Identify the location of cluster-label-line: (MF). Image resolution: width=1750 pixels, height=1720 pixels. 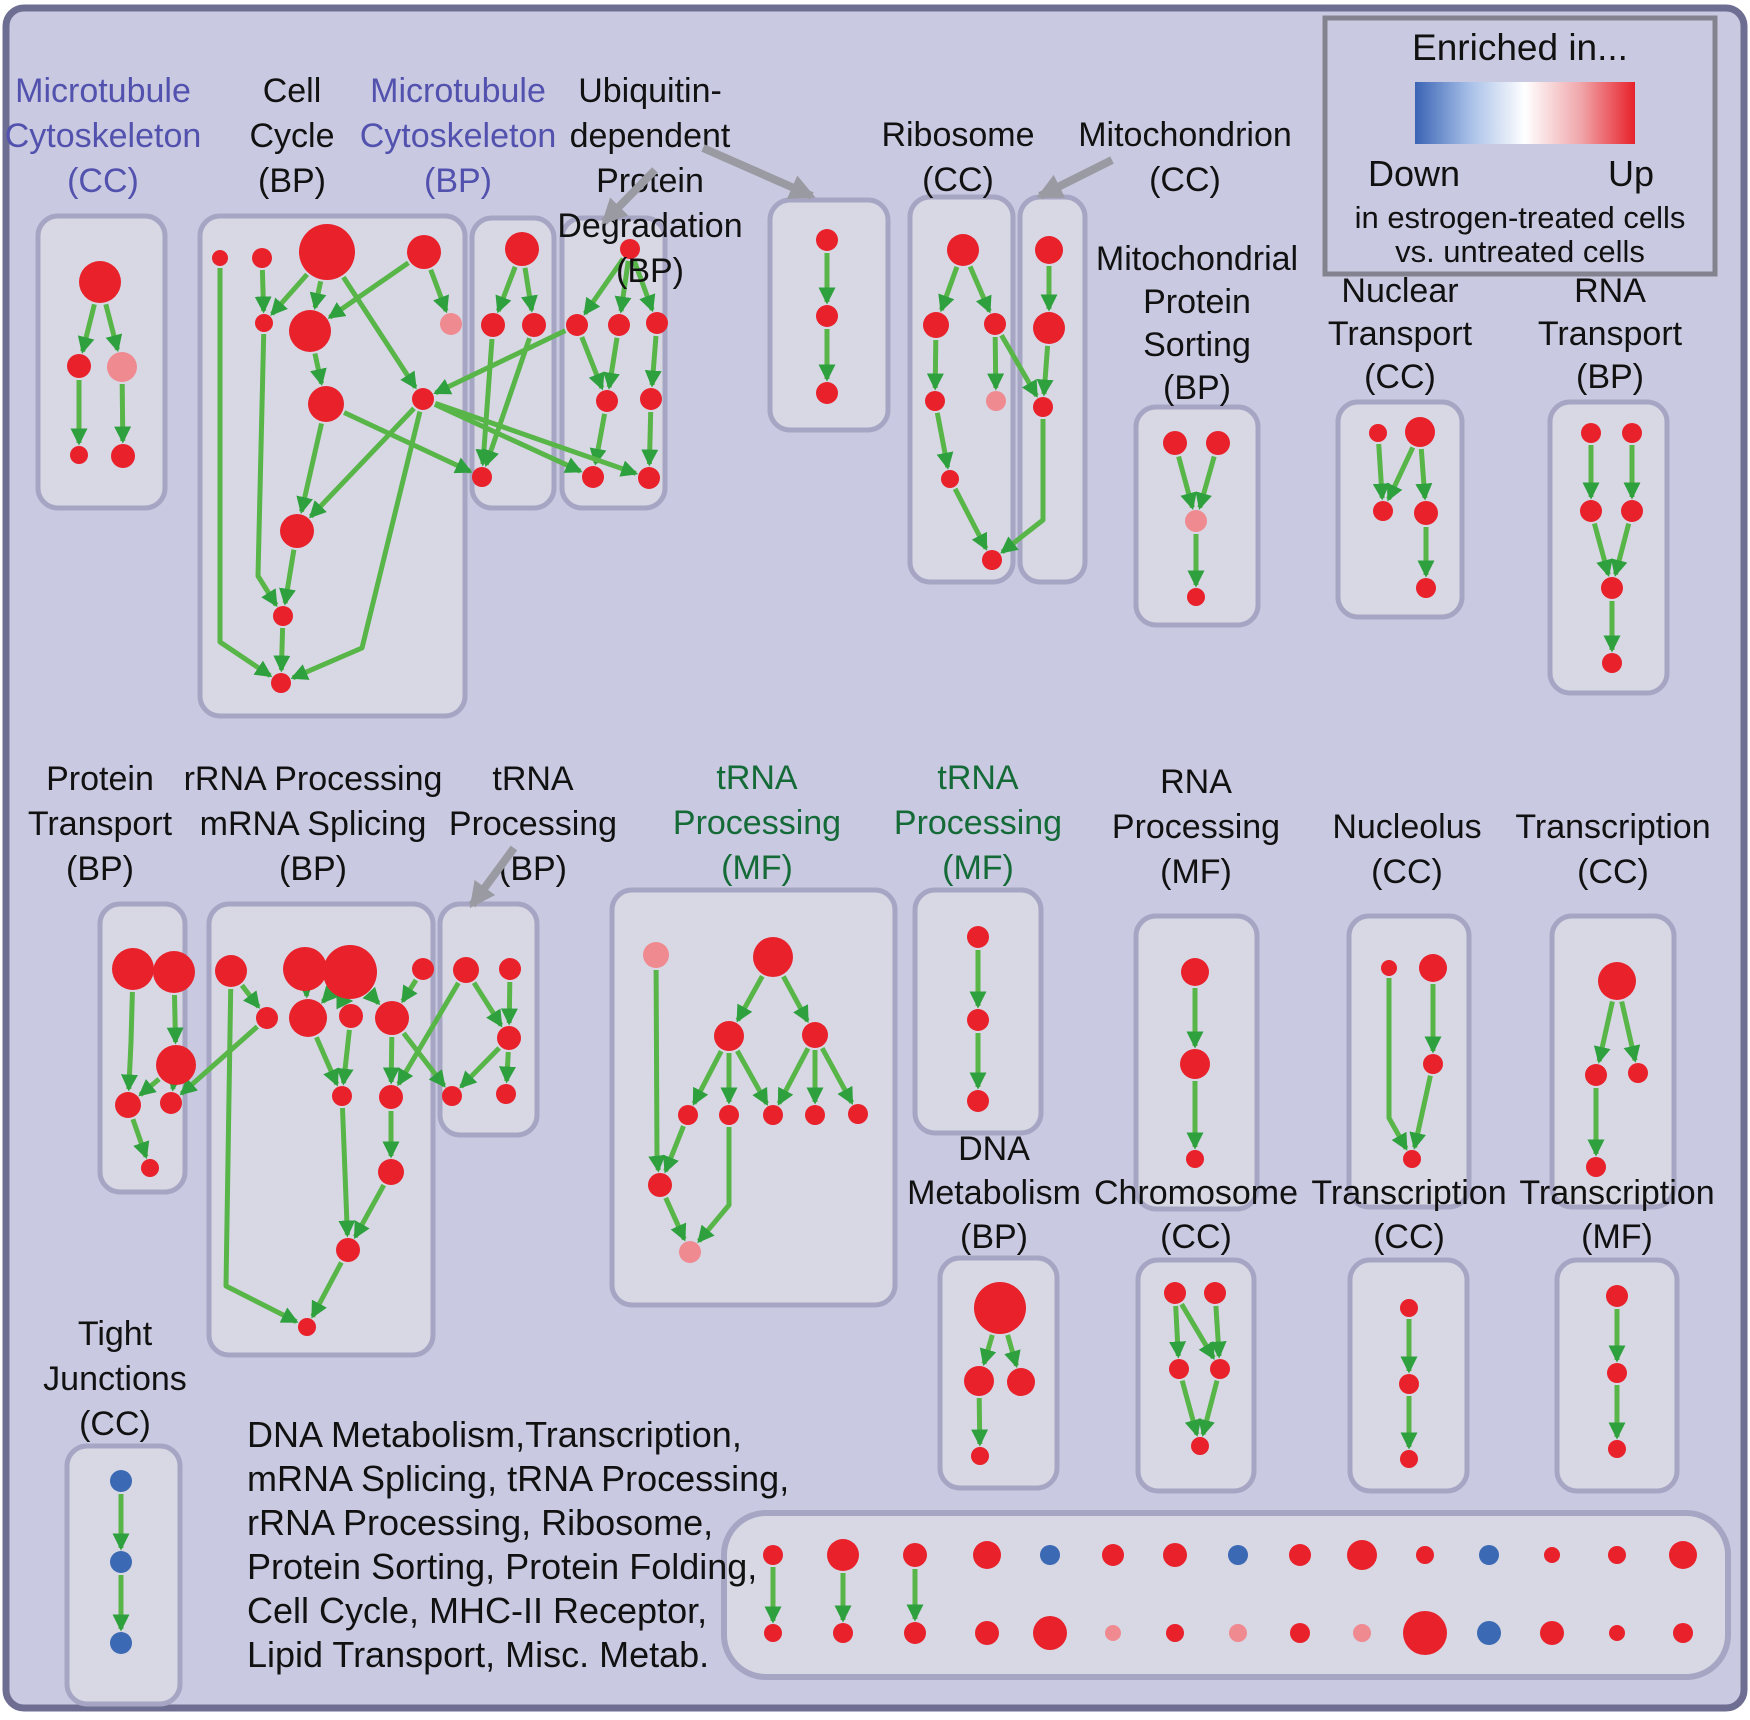
(1617, 1237).